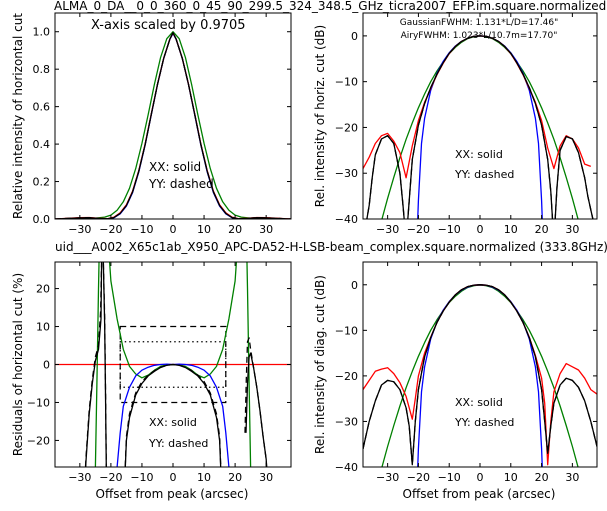 This screenshot has height=511, width=607. Describe the element at coordinates (141, 477) in the screenshot. I see `bl-xtick-label: −10` at that location.